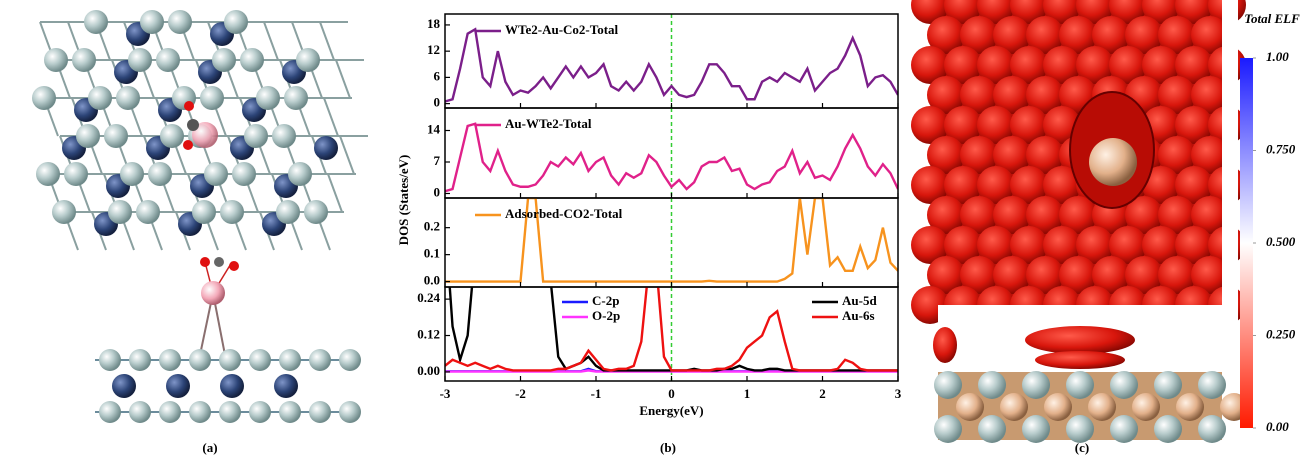 The height and width of the screenshot is (463, 1311). I want to click on colorbar-tick-label: 0.250, so click(1281, 333).